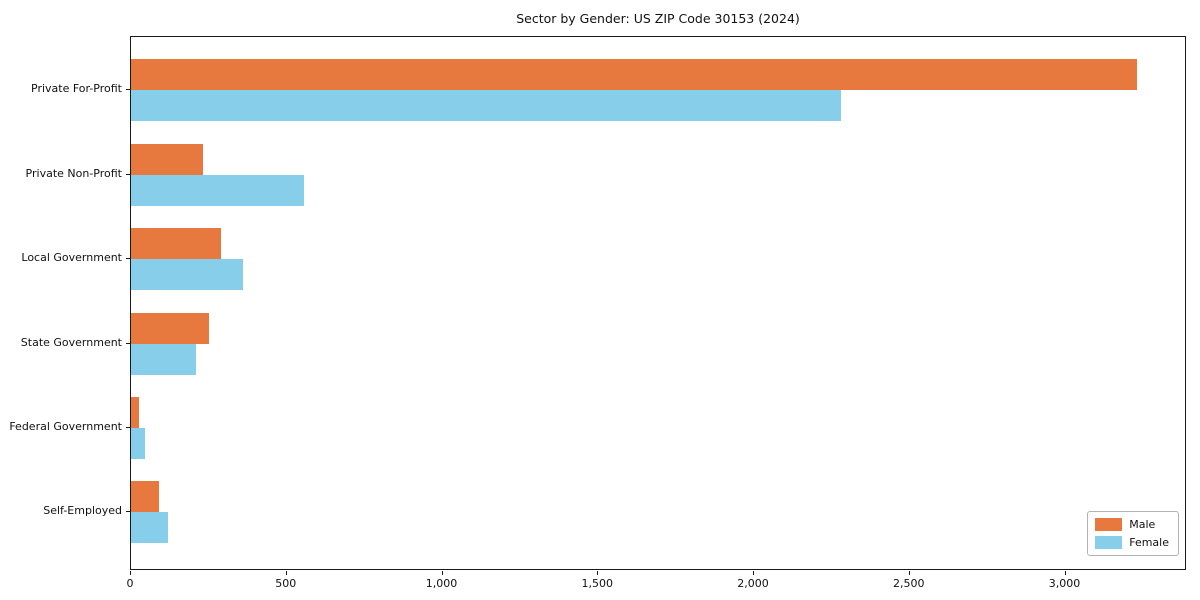  What do you see at coordinates (634, 75) in the screenshot?
I see `bar-male-private-for-profit` at bounding box center [634, 75].